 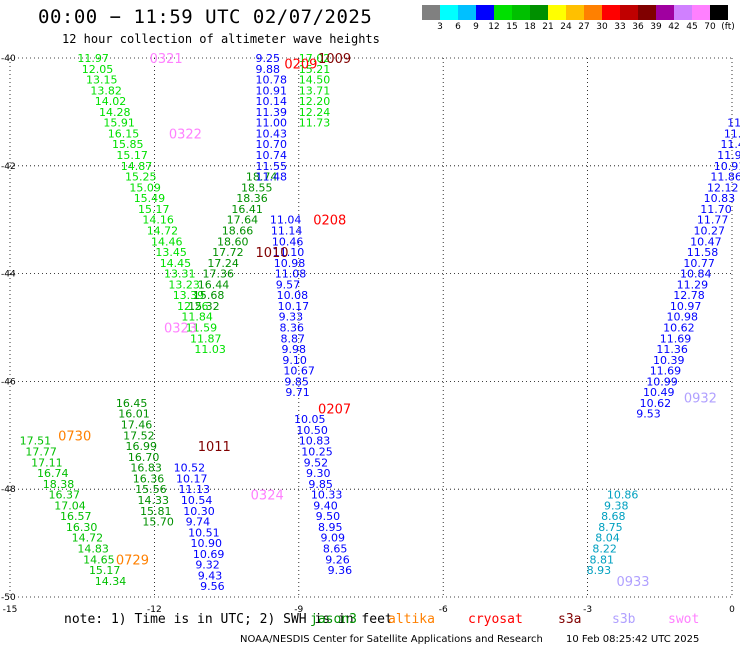 I want to click on wave-height-value: 10.47, so click(x=706, y=241).